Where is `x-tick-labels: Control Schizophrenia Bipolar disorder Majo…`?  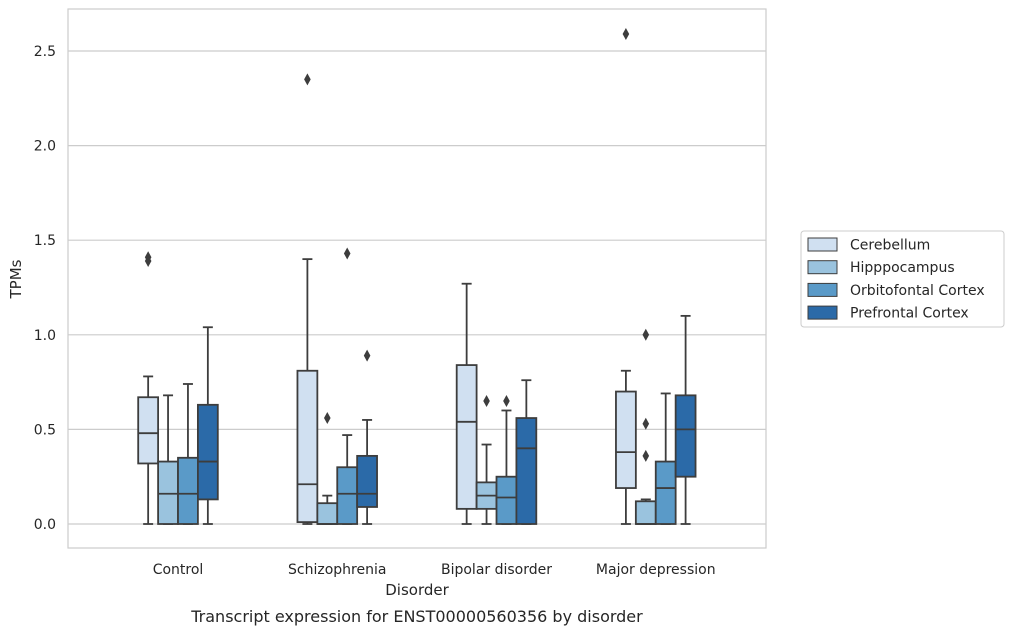 x-tick-labels: Control Schizophrenia Bipolar disorder Majo… is located at coordinates (434, 570).